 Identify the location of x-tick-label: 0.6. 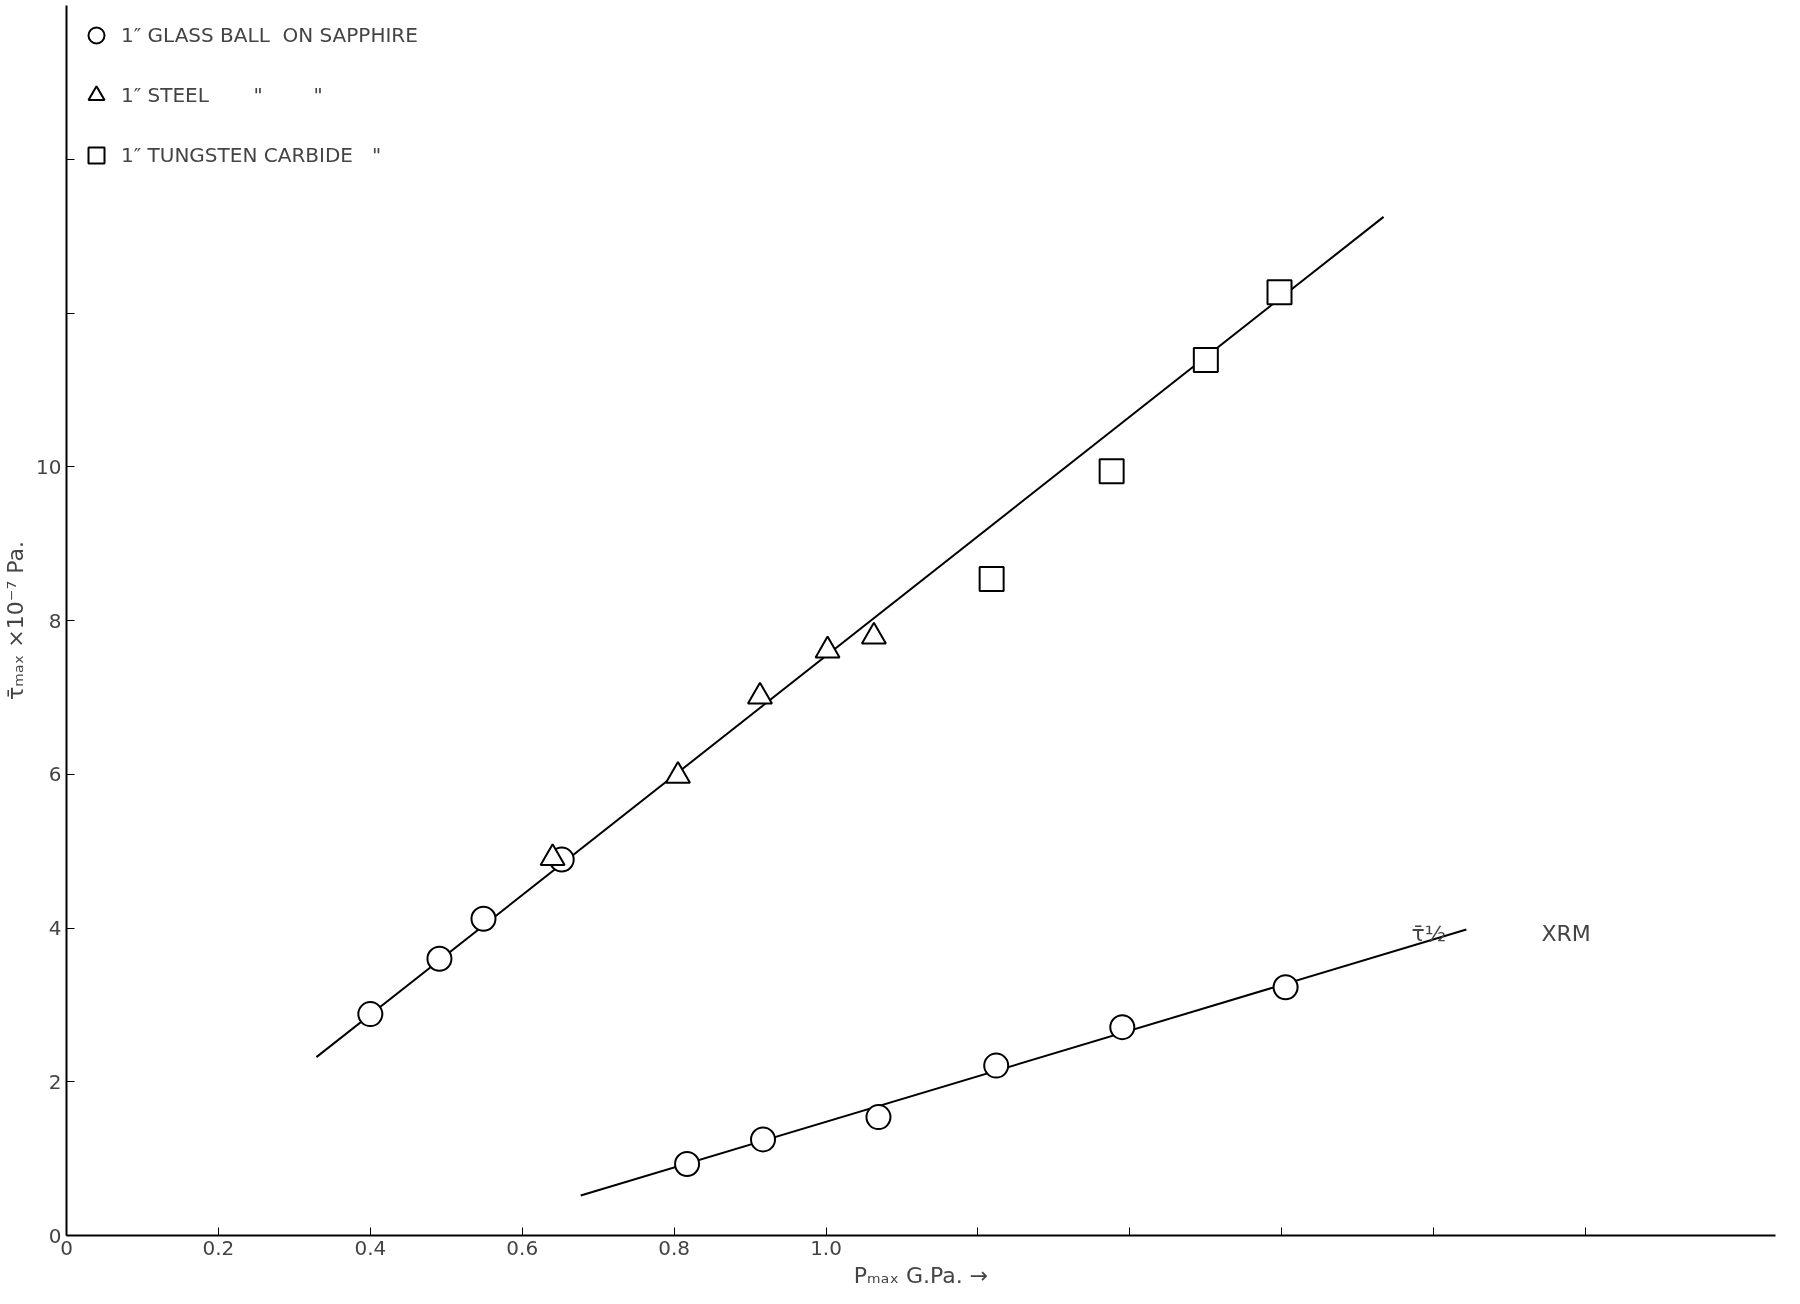
(522, 1247).